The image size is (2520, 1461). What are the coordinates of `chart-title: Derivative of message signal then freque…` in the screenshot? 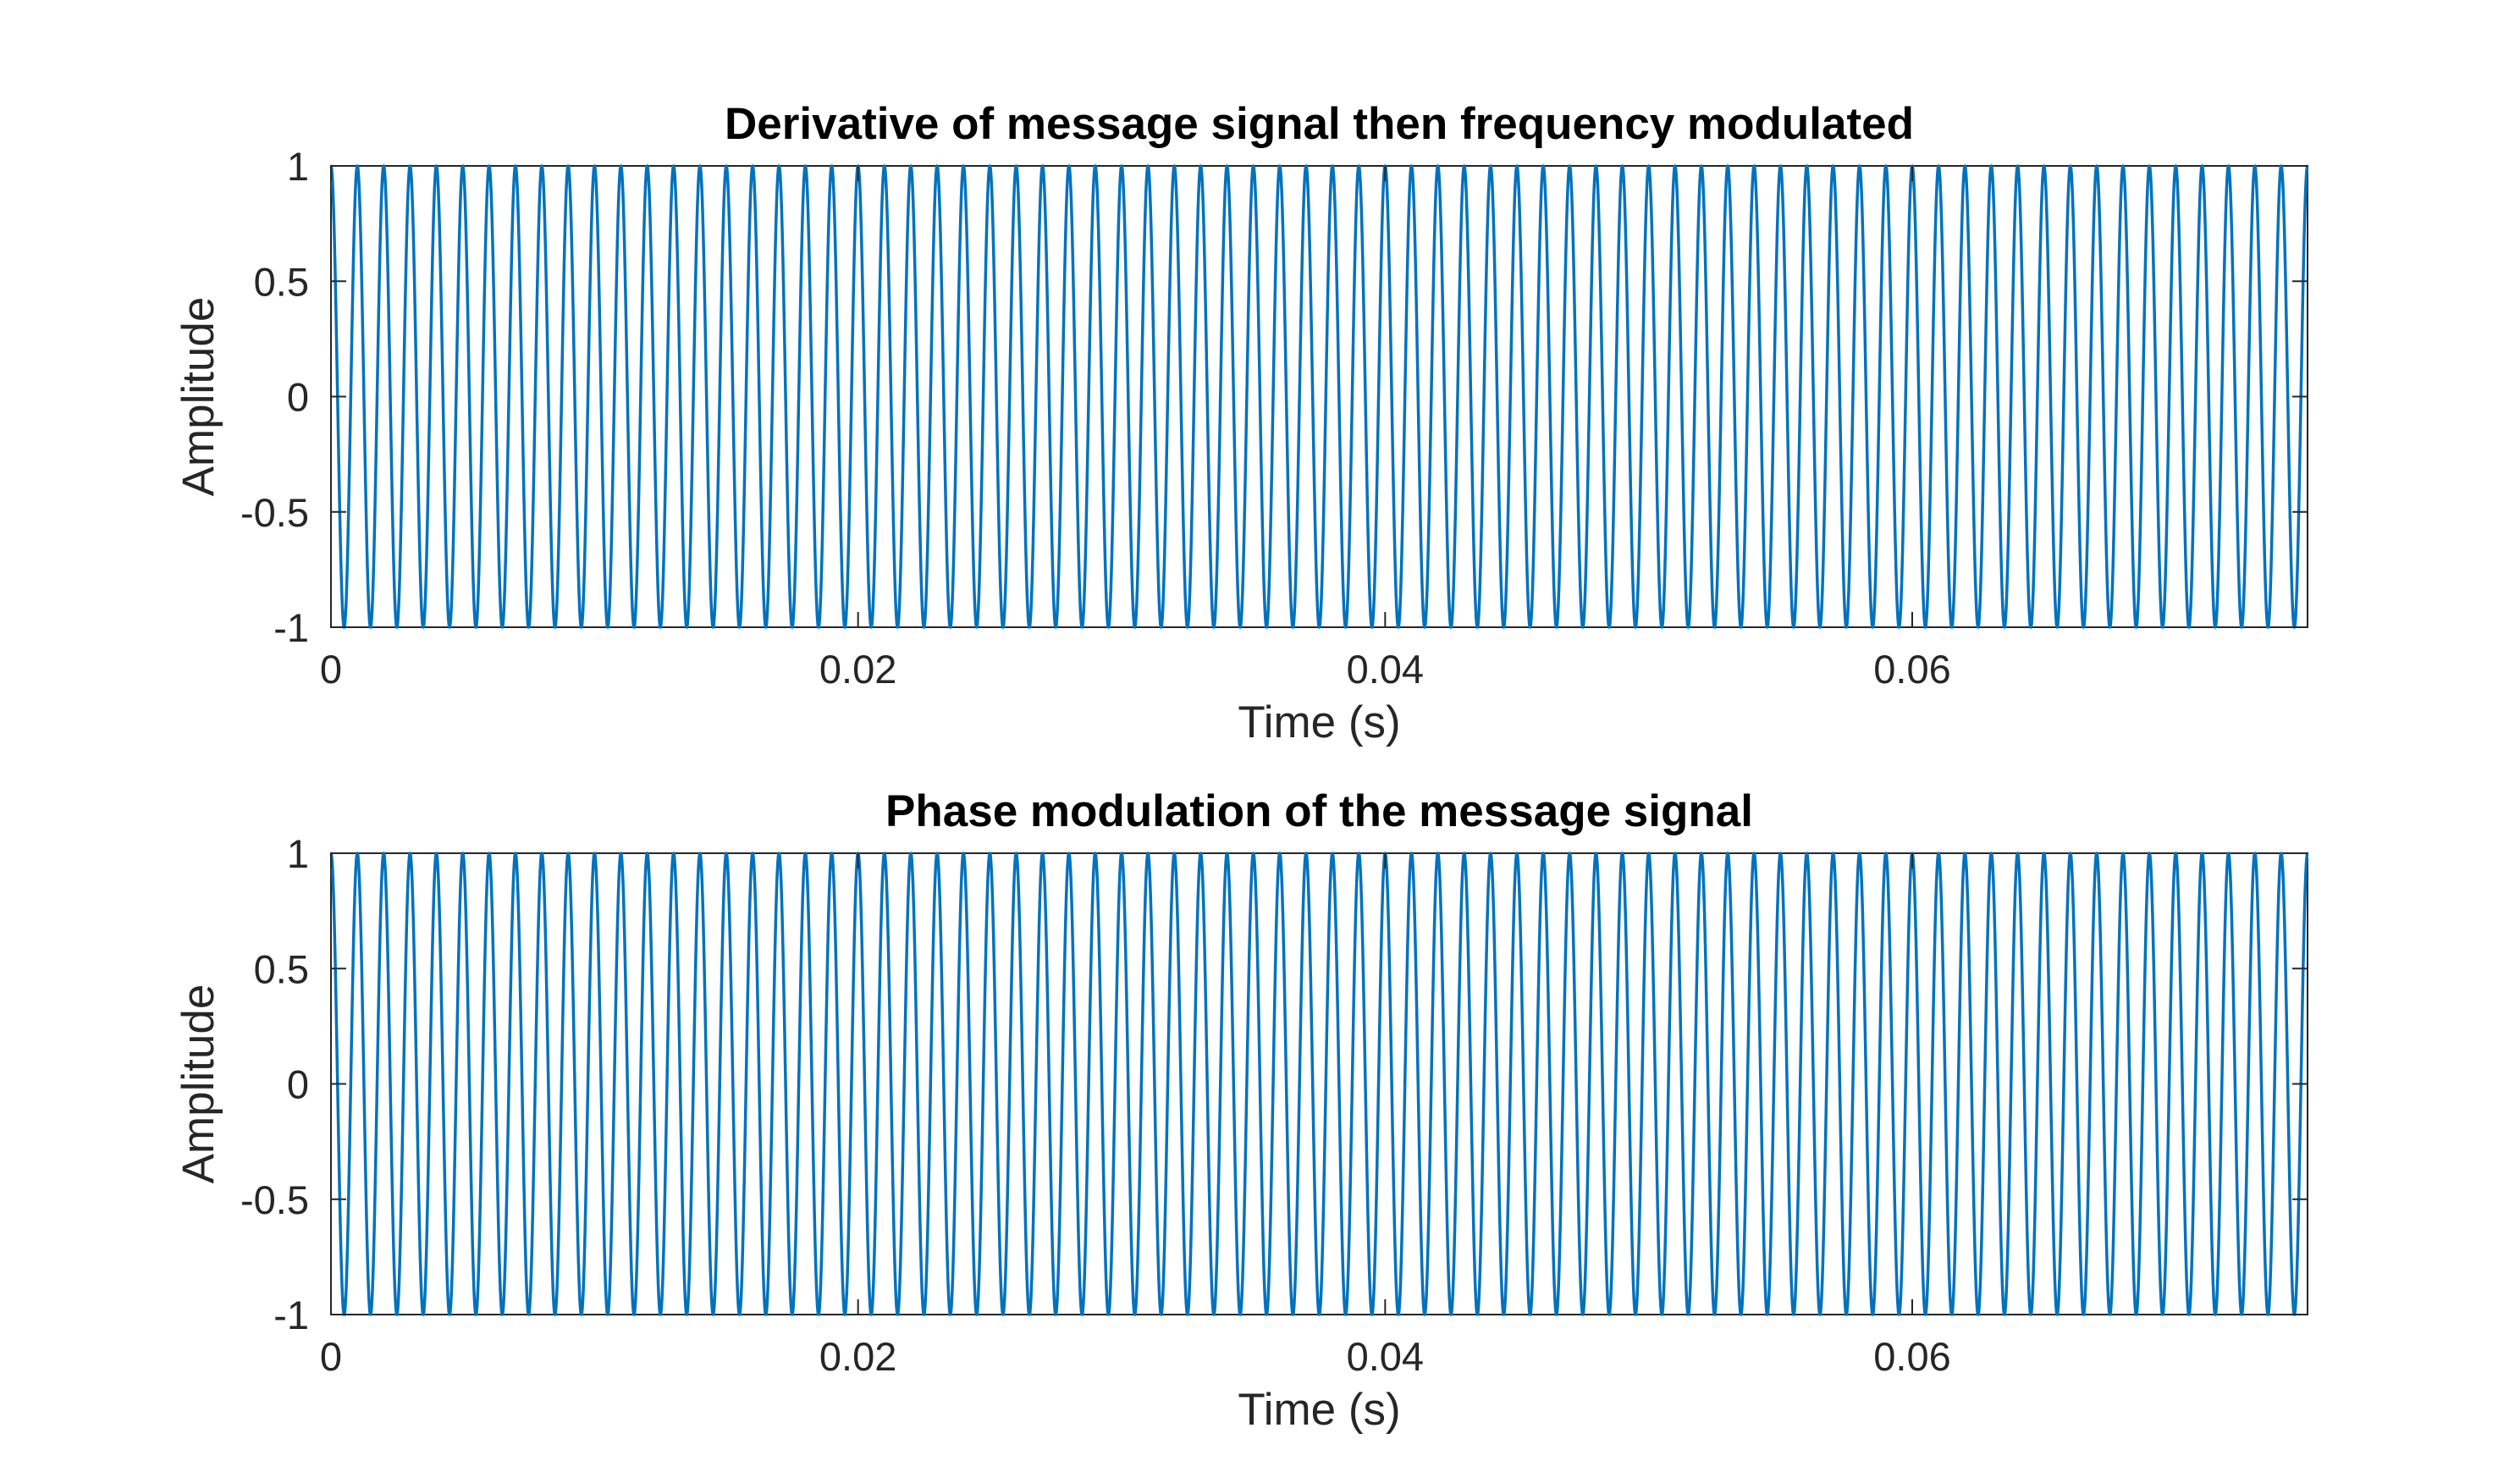 It's located at (1319, 124).